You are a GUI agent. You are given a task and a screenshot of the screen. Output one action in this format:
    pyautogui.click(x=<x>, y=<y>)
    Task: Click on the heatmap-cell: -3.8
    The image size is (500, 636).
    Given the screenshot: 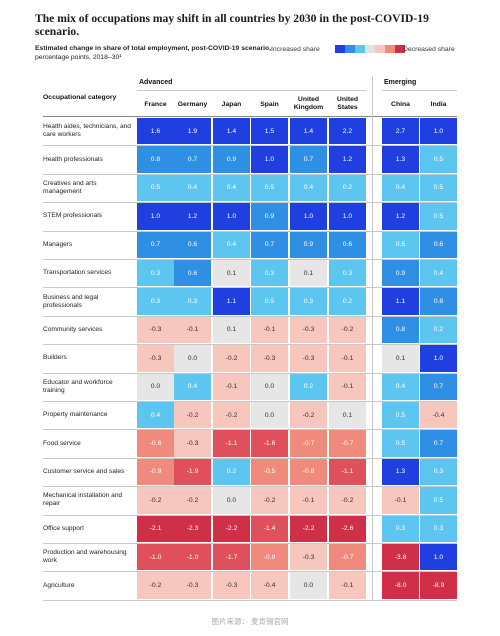 What is the action you would take?
    pyautogui.click(x=400, y=557)
    